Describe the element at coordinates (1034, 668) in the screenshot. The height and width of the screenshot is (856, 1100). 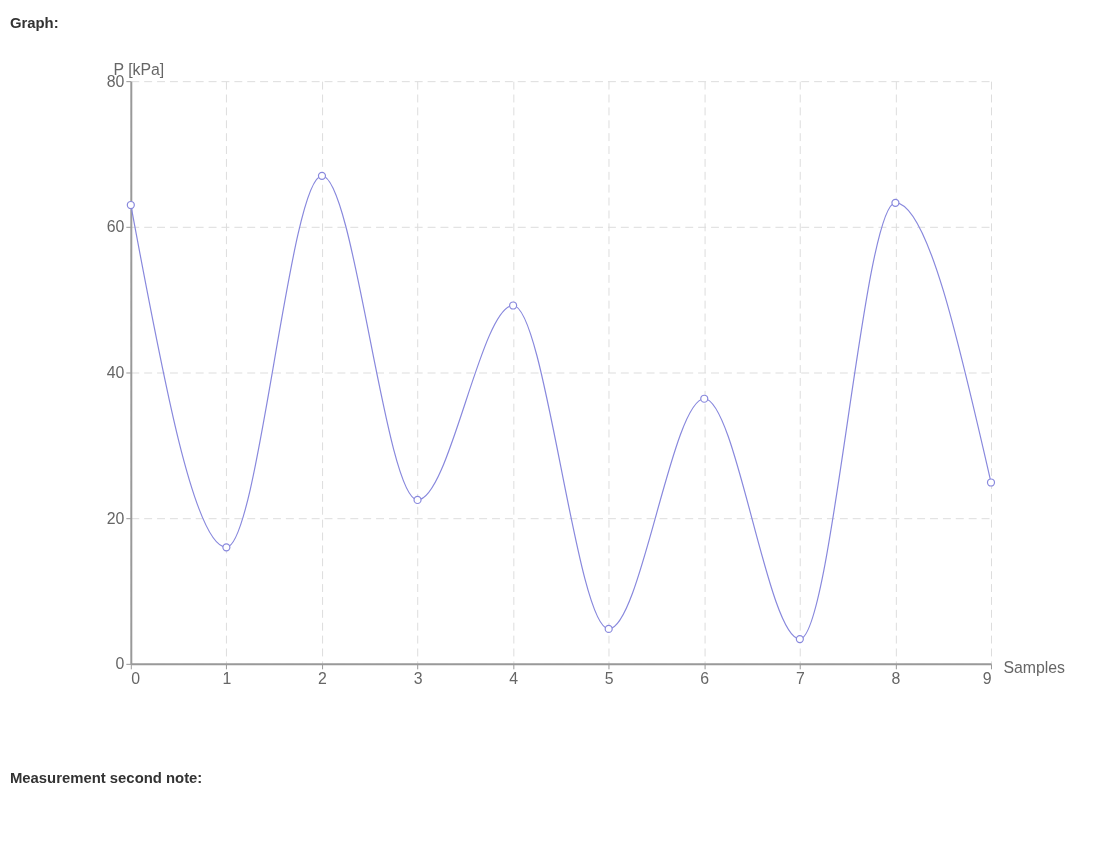
I see `x-axis-title: Samples` at that location.